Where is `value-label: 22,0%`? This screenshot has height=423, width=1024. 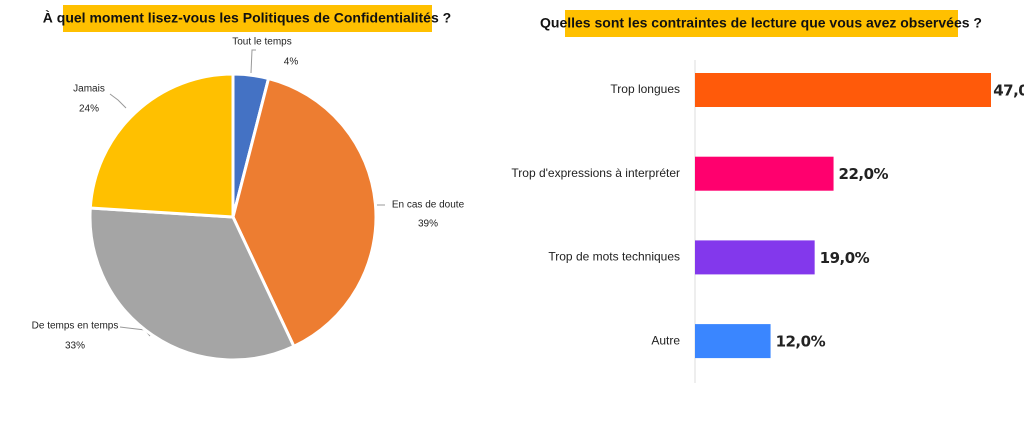
value-label: 22,0% is located at coordinates (864, 174).